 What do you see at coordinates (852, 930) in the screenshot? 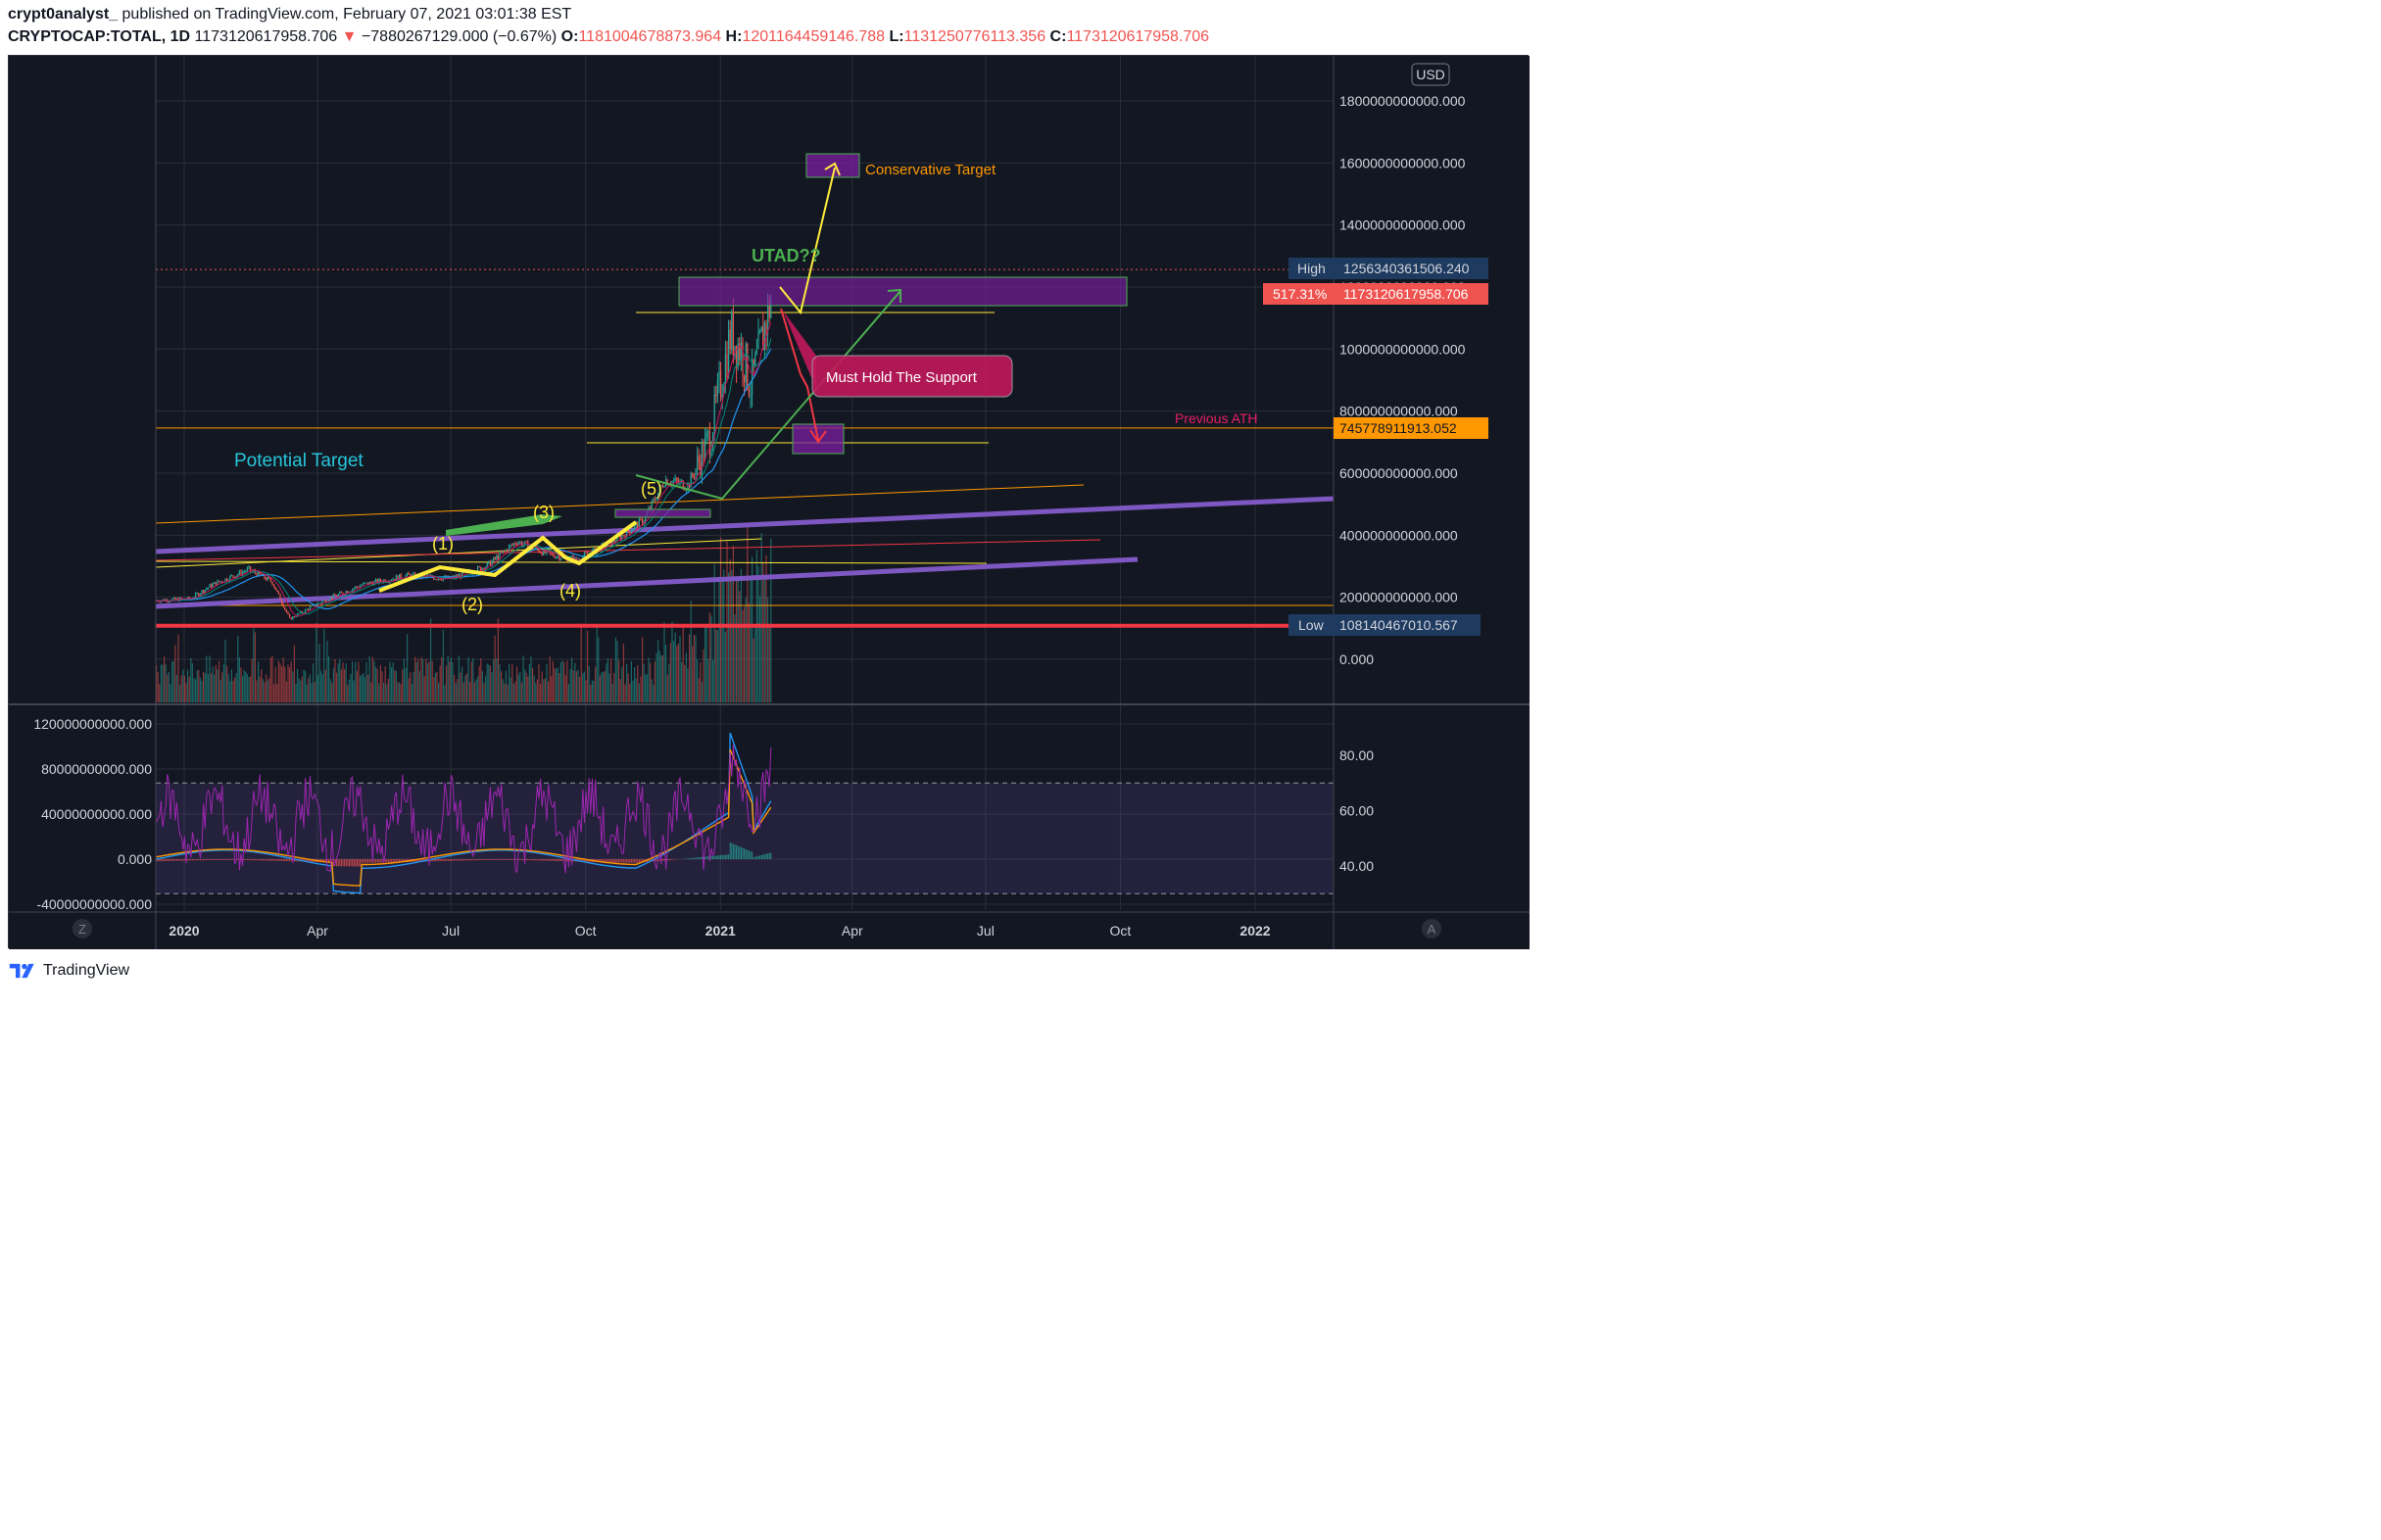
I see `time-tick-label: Apr` at bounding box center [852, 930].